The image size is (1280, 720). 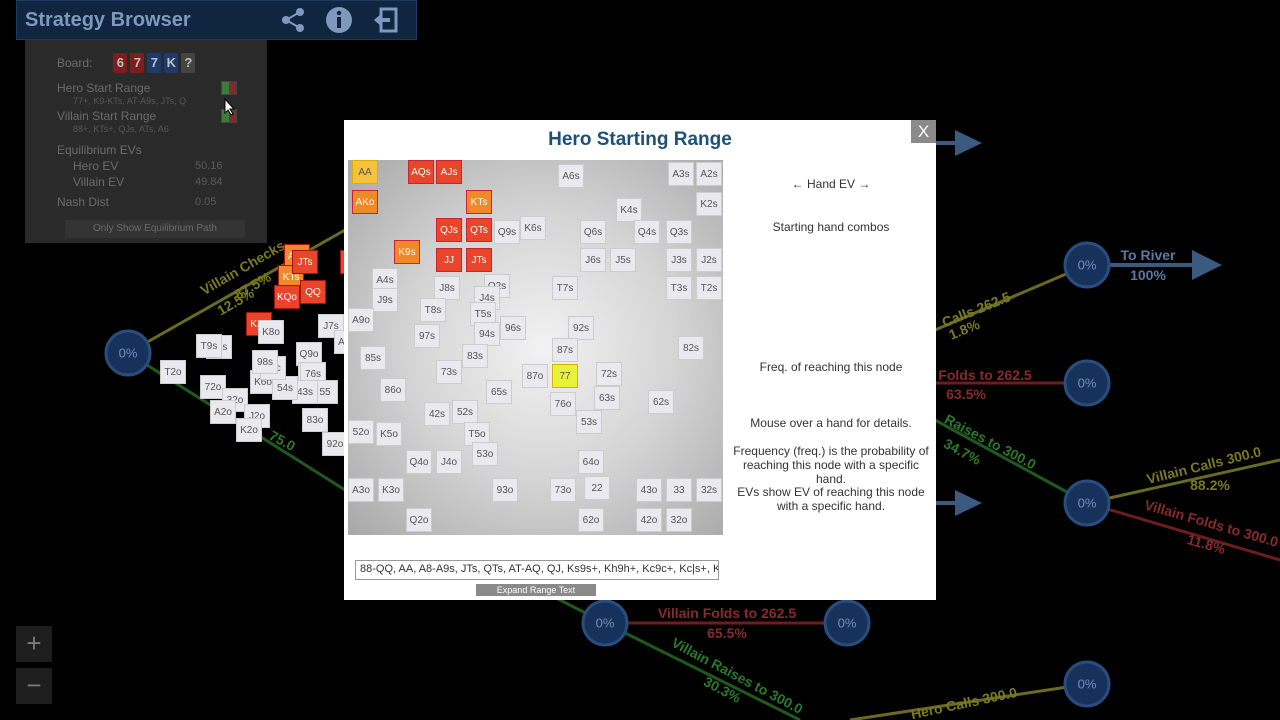 What do you see at coordinates (305, 262) in the screenshot?
I see `scatter-hand-card: JTs` at bounding box center [305, 262].